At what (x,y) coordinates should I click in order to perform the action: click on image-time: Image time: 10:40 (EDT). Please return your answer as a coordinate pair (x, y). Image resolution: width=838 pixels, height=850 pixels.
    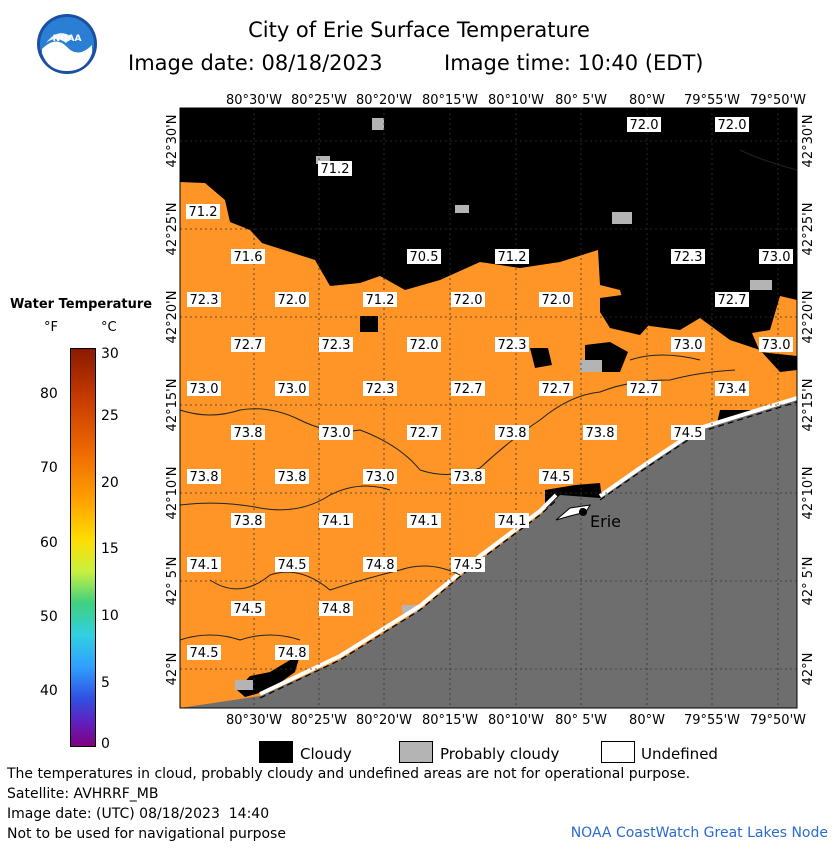
    Looking at the image, I should click on (574, 63).